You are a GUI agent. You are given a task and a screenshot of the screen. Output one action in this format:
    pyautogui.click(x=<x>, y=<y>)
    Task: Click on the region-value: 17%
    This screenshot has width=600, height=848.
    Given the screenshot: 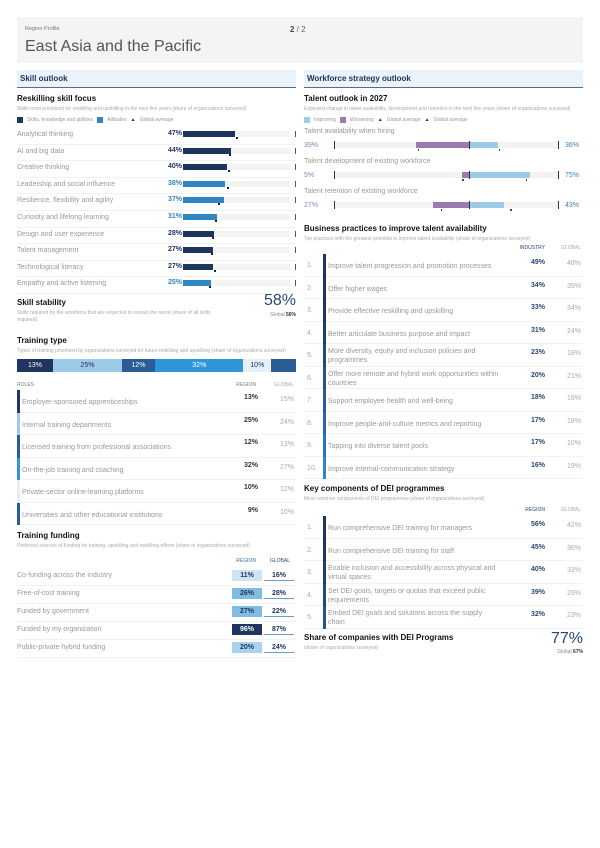 What is the action you would take?
    pyautogui.click(x=537, y=420)
    